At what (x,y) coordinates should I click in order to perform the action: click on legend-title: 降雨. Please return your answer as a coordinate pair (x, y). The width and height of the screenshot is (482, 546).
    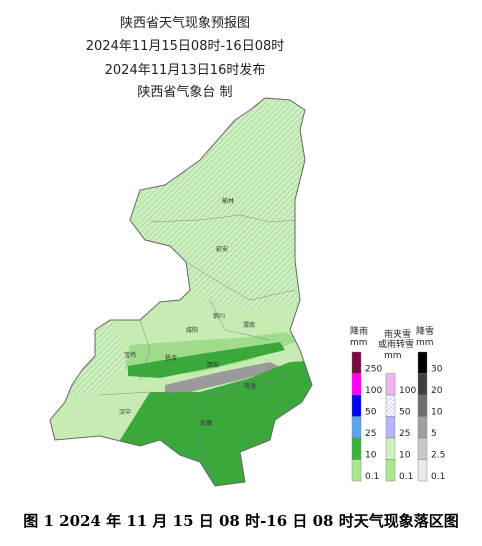
    Looking at the image, I should click on (359, 331).